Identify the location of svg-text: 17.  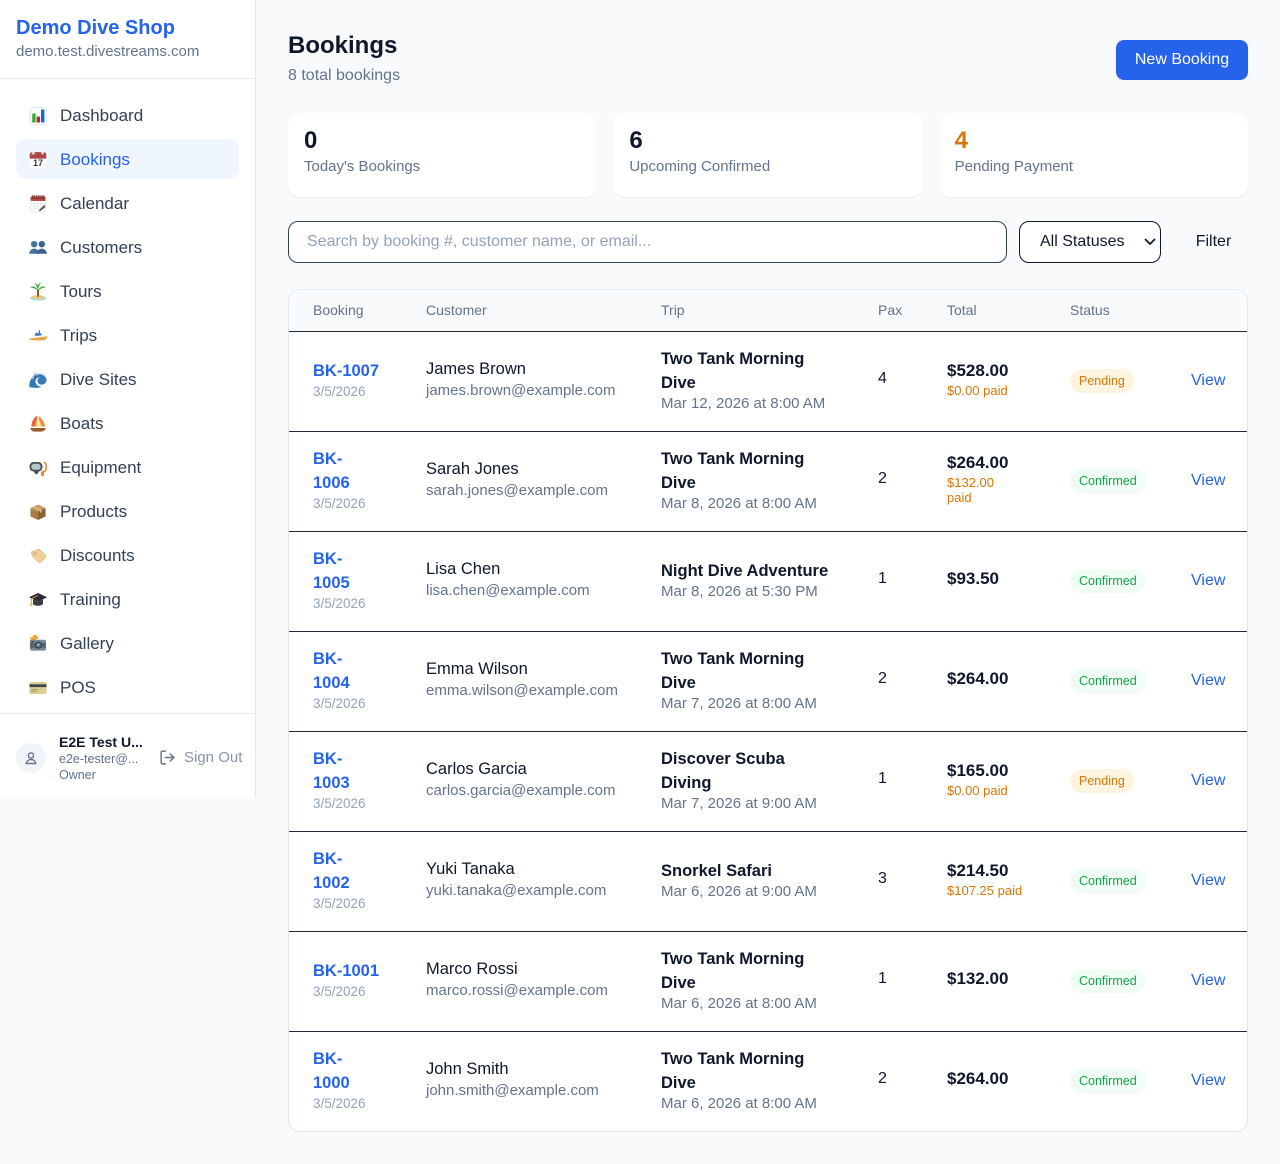
(38, 163).